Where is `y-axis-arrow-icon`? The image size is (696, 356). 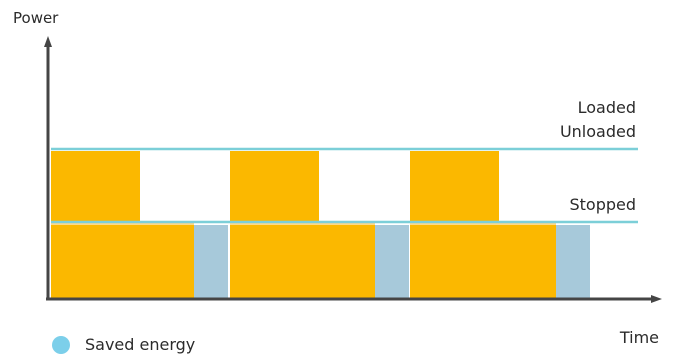
y-axis-arrow-icon is located at coordinates (48, 41).